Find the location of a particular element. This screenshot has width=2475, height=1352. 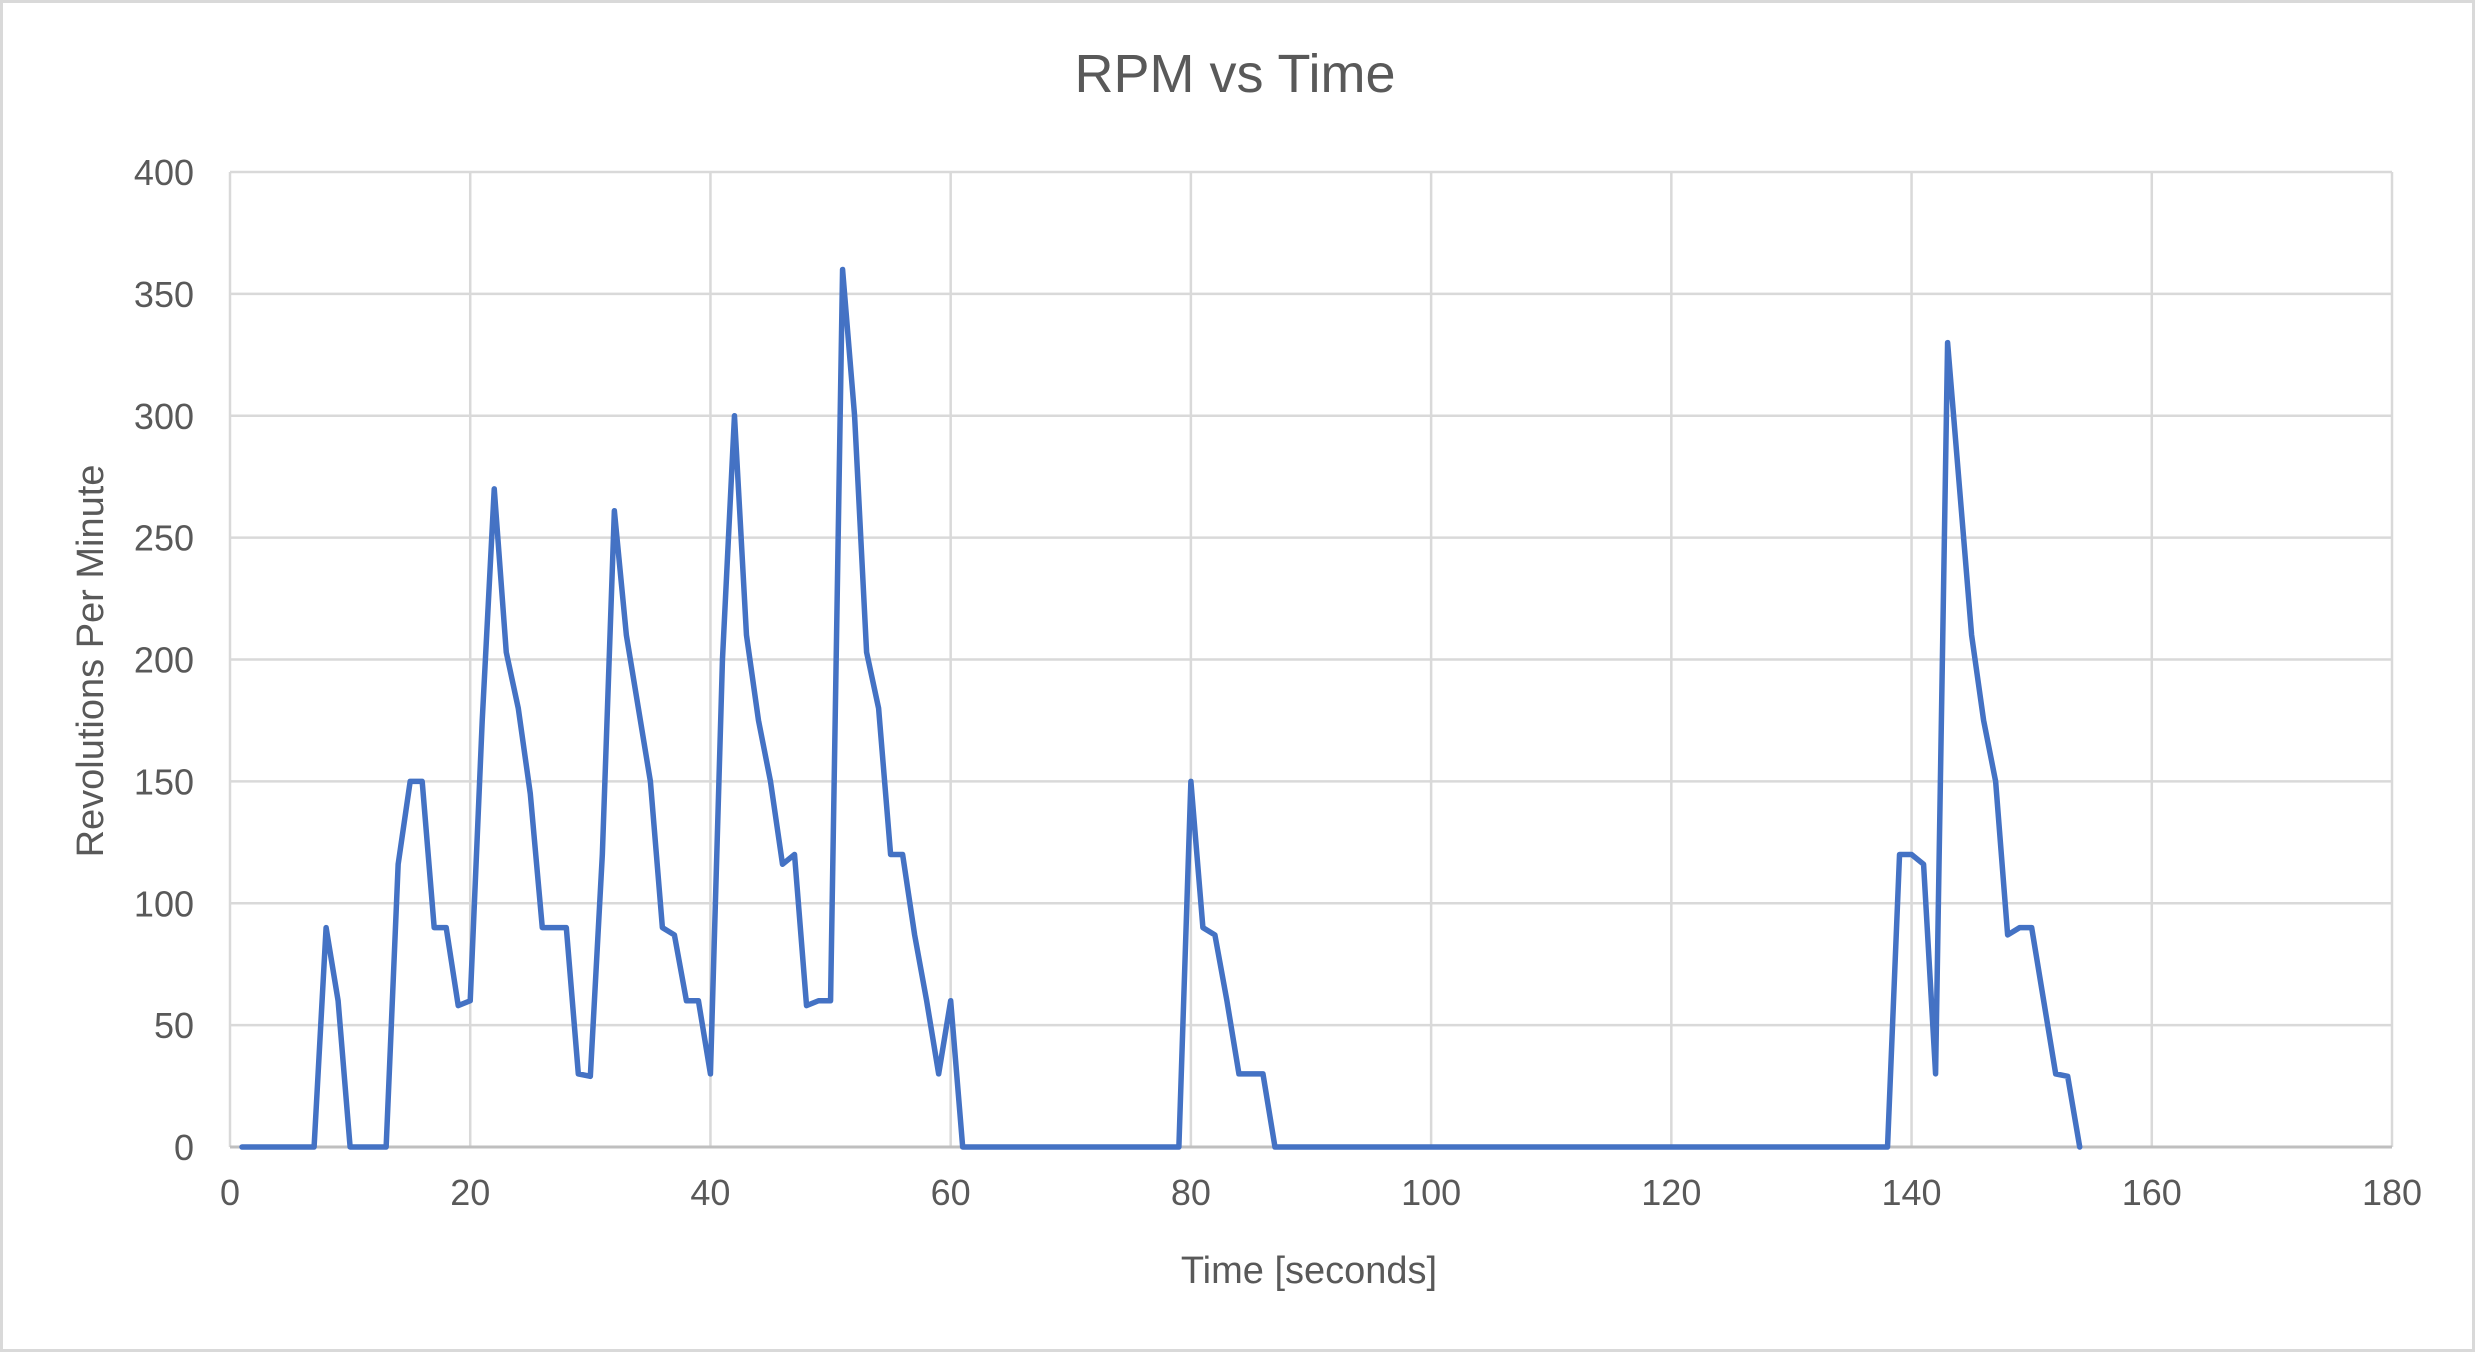

x-tick-label: 180 is located at coordinates (2392, 1192).